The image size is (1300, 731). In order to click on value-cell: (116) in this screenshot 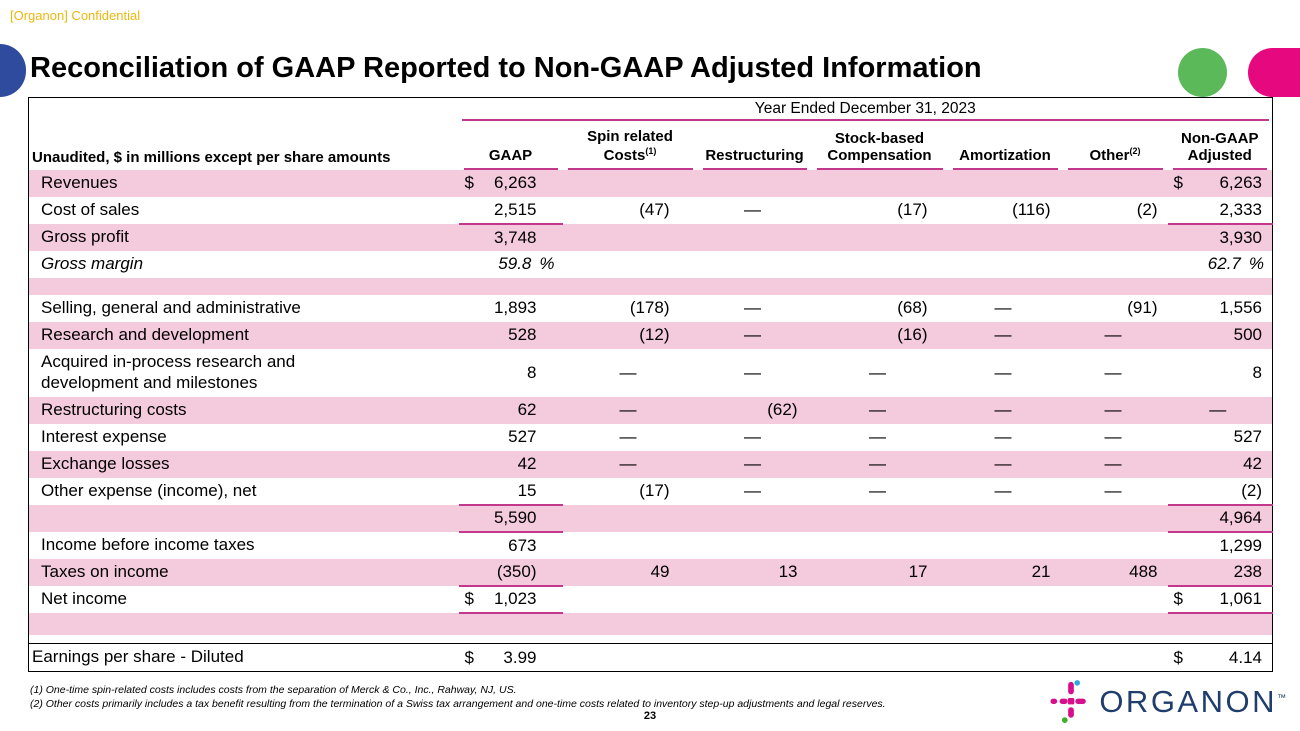, I will do `click(1031, 209)`.